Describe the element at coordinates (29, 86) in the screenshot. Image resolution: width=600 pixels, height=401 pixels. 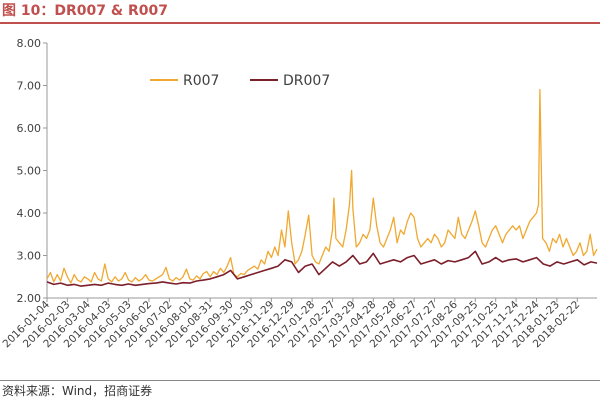
I see `y-tick-label: 7.00` at that location.